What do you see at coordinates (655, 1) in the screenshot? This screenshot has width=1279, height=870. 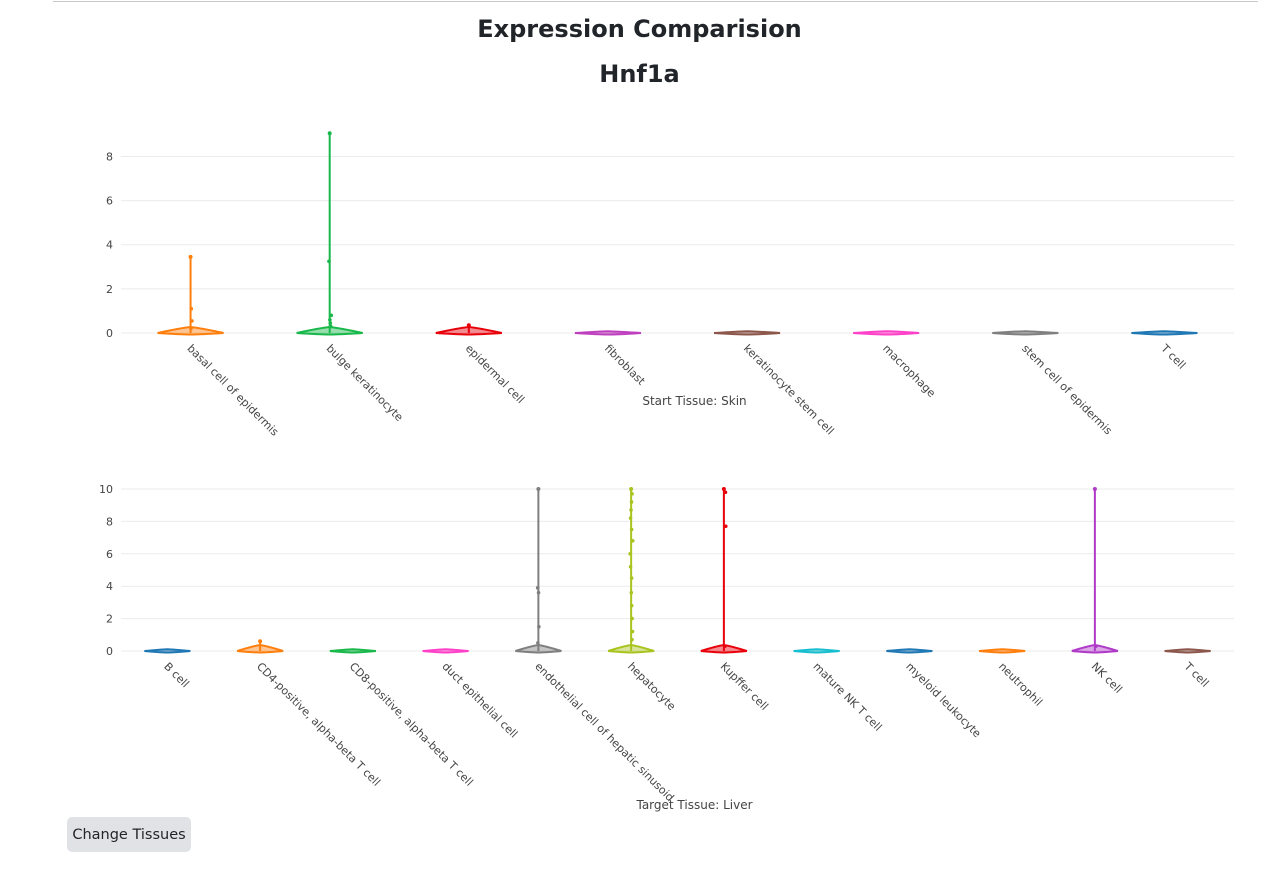 I see `top-divider` at bounding box center [655, 1].